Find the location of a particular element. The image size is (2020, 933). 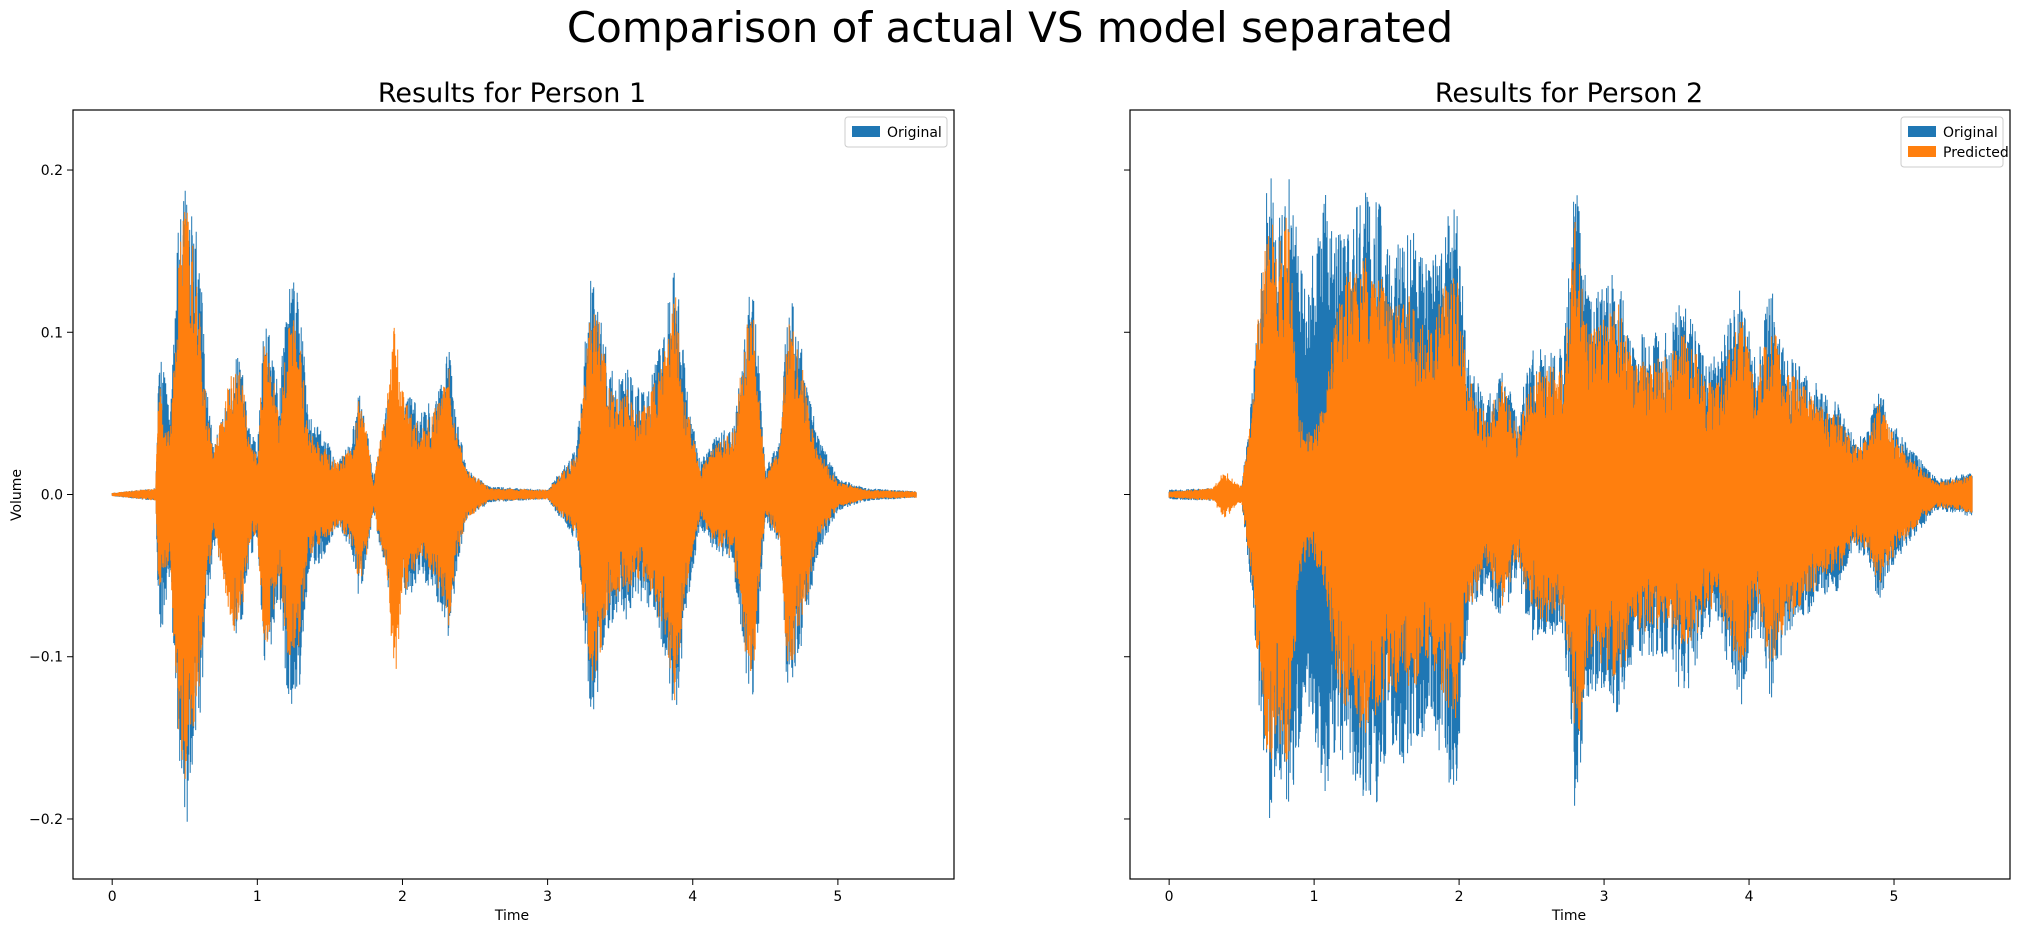

y-axis-label: Volume is located at coordinates (17, 495).